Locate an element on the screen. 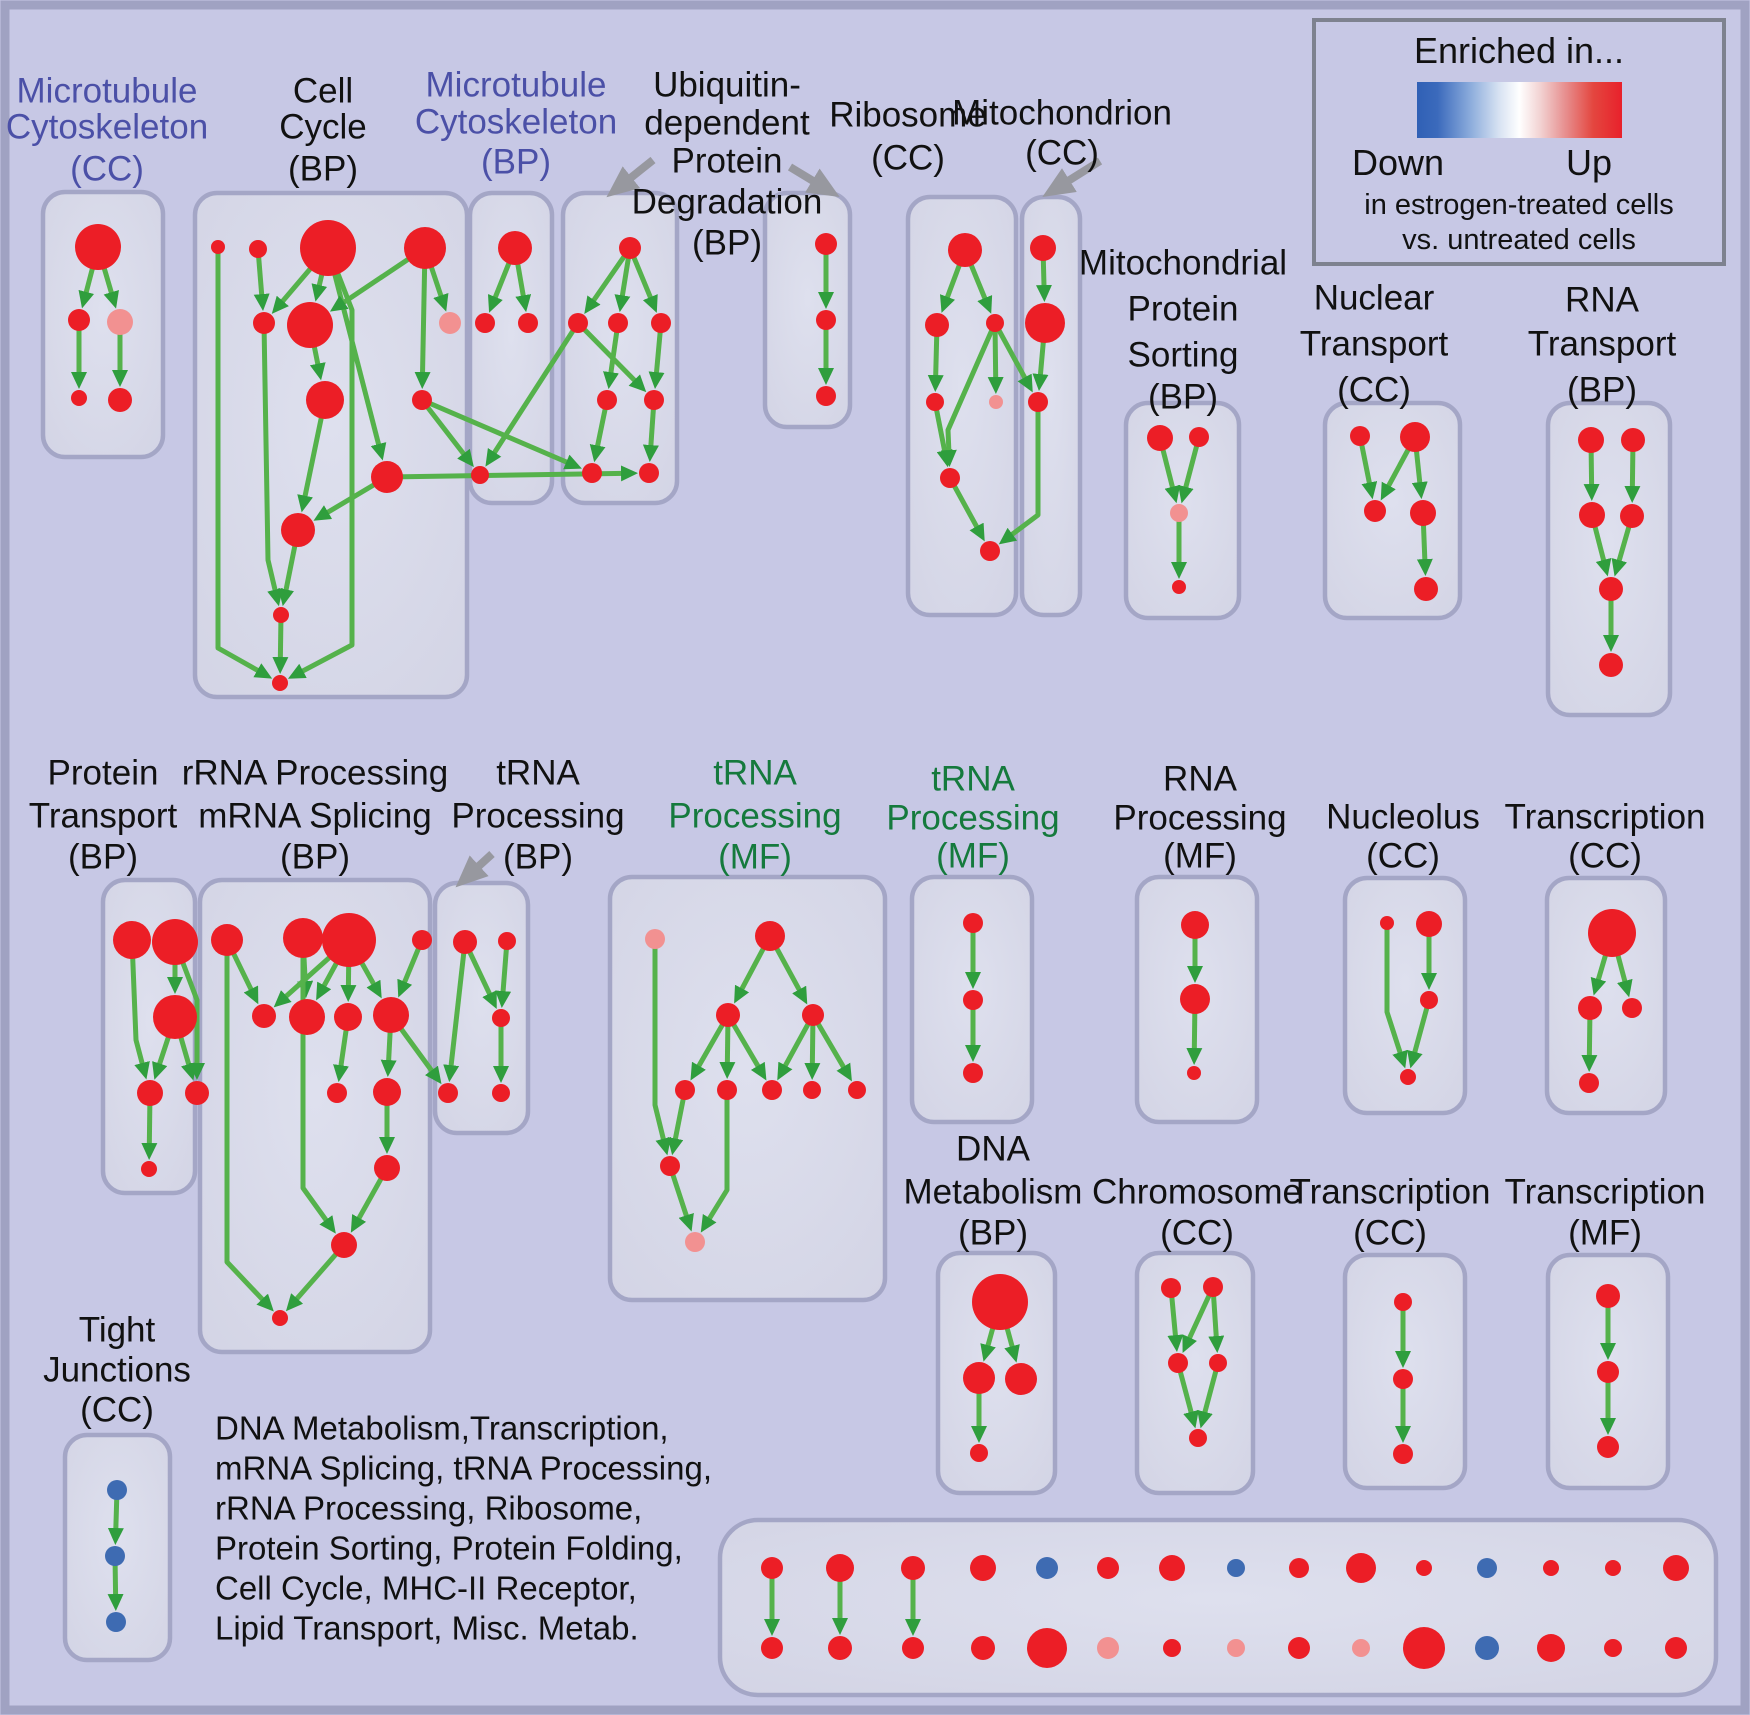 The image size is (1750, 1715). cluster-label-ribosome-cc-line1: Ribosome is located at coordinates (908, 115).